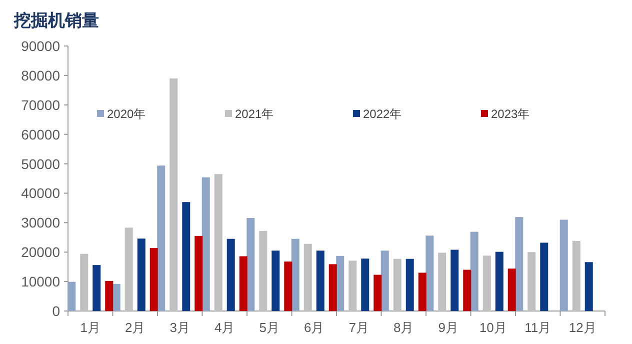  What do you see at coordinates (538, 327) in the screenshot?
I see `x-tick-label: 11月` at bounding box center [538, 327].